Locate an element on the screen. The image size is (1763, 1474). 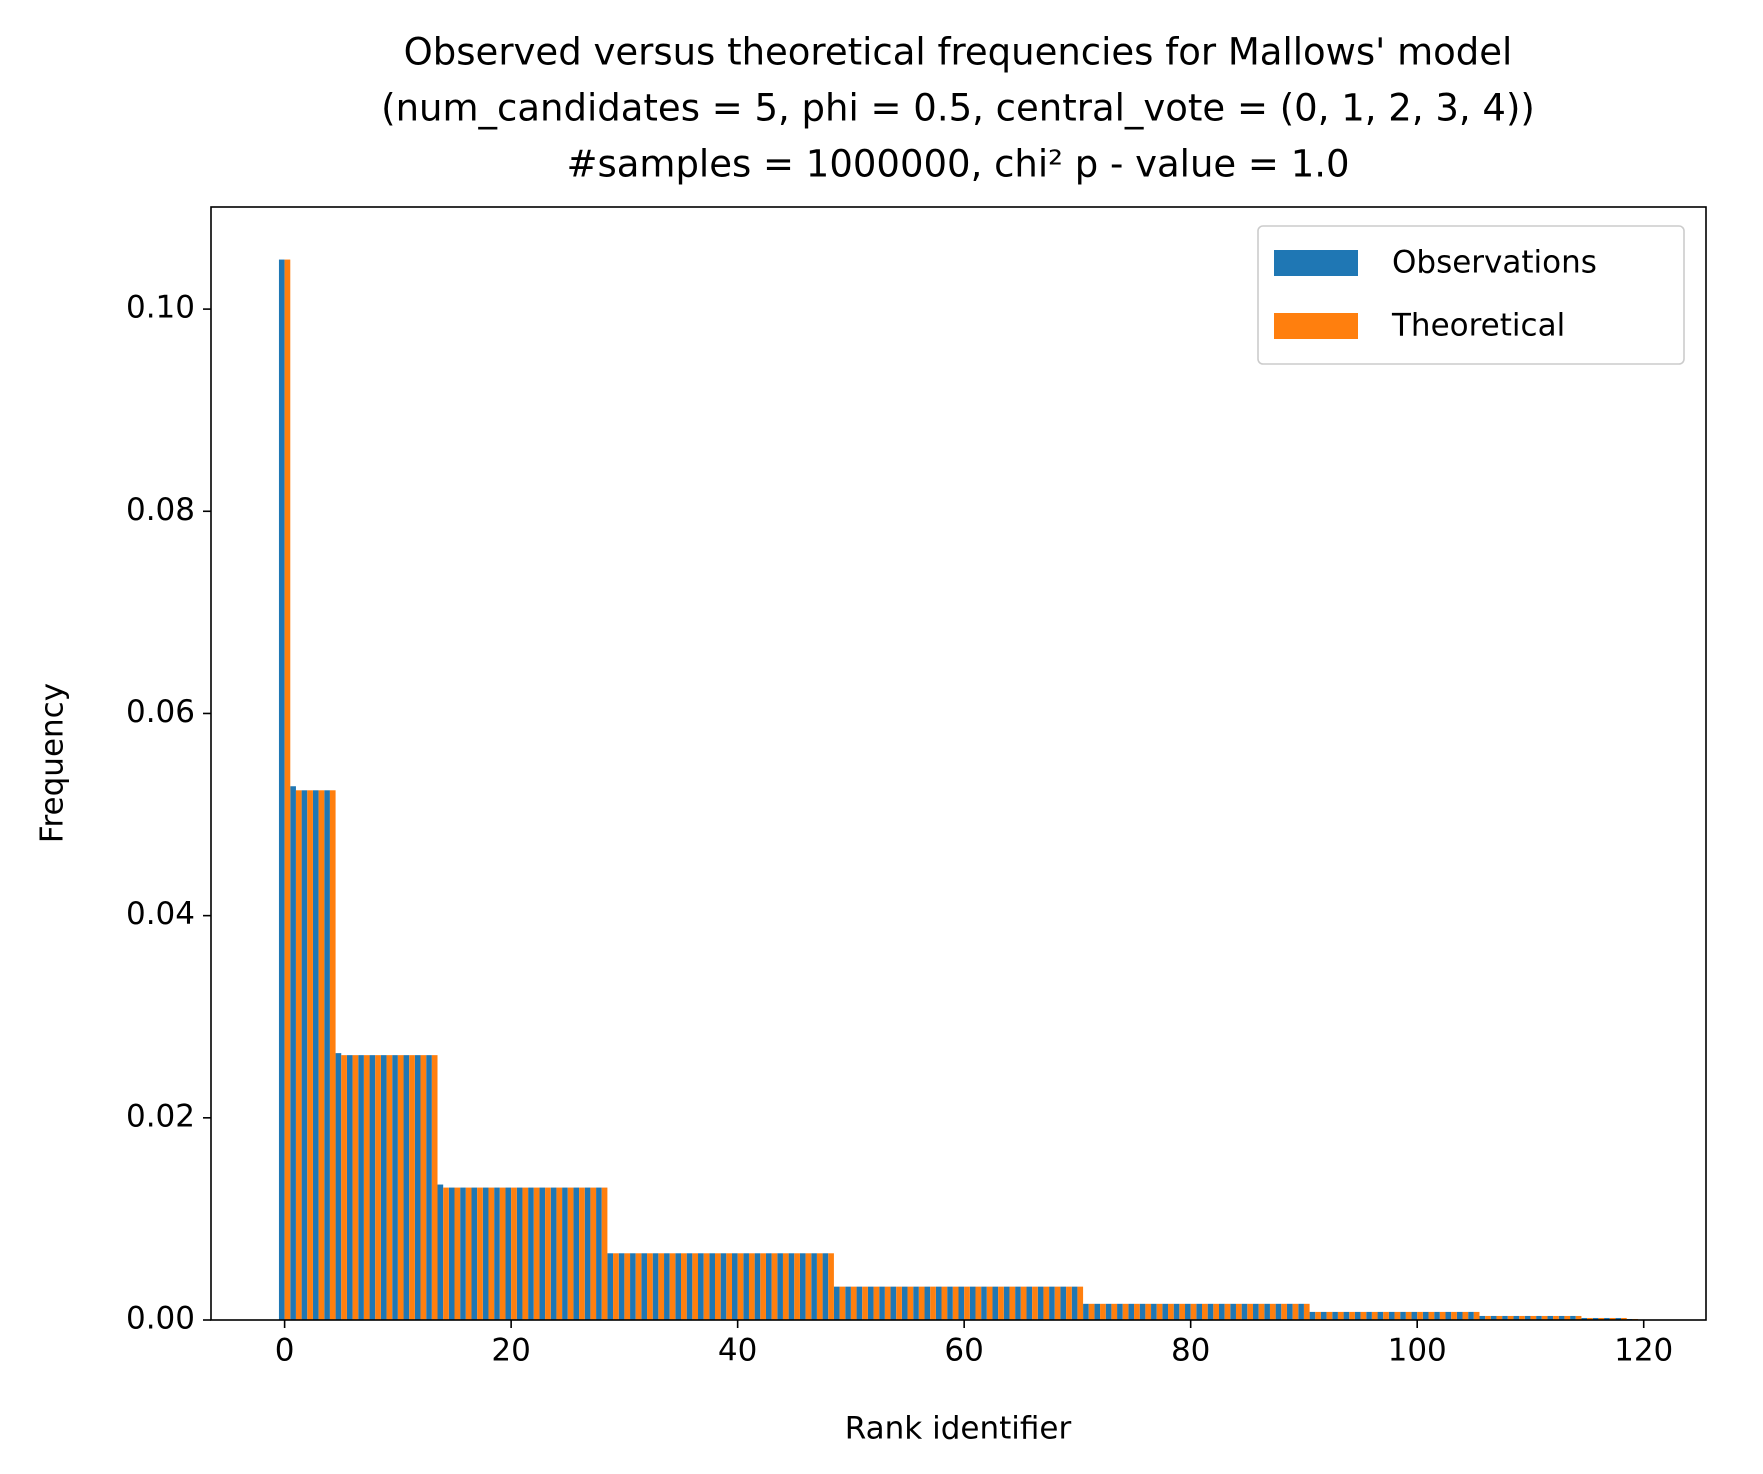
legend-box is located at coordinates (1471, 295).